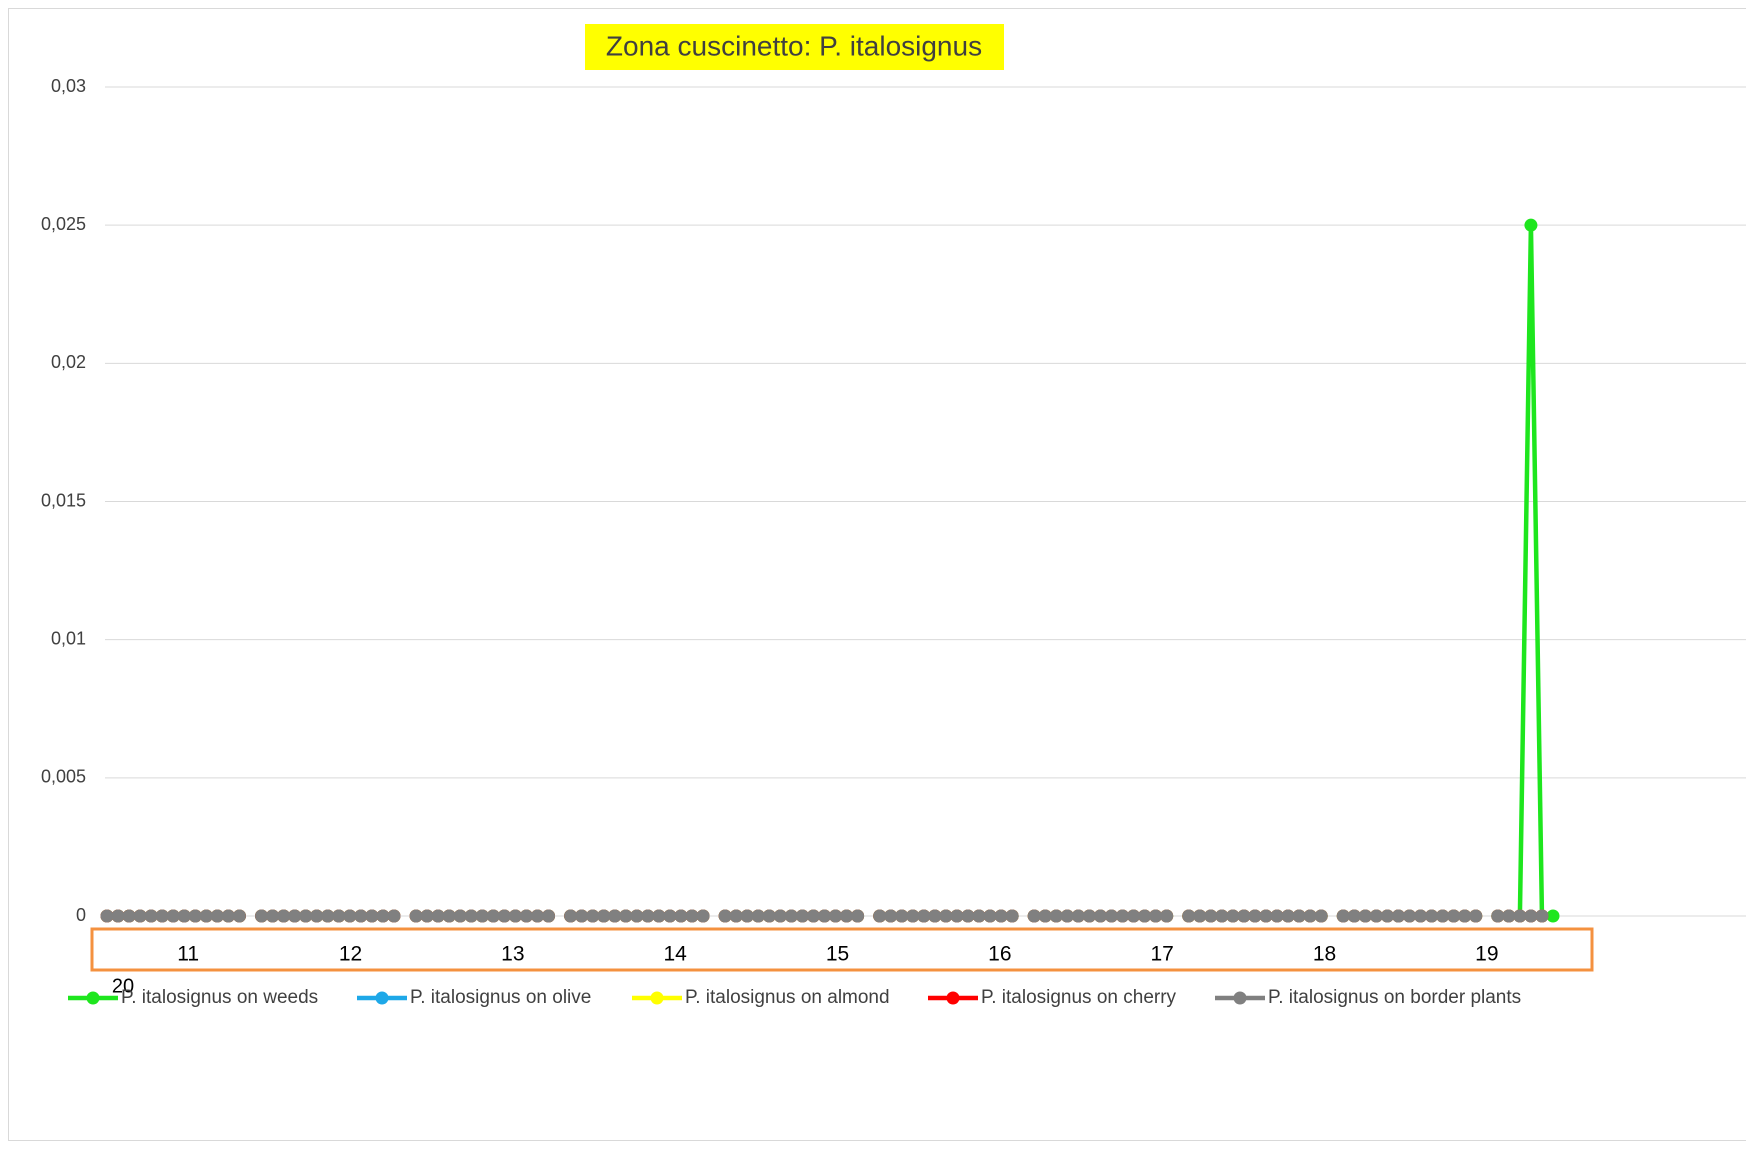 This screenshot has height=1149, width=1746. Describe the element at coordinates (999, 954) in the screenshot. I see `x-group-label: 16` at that location.